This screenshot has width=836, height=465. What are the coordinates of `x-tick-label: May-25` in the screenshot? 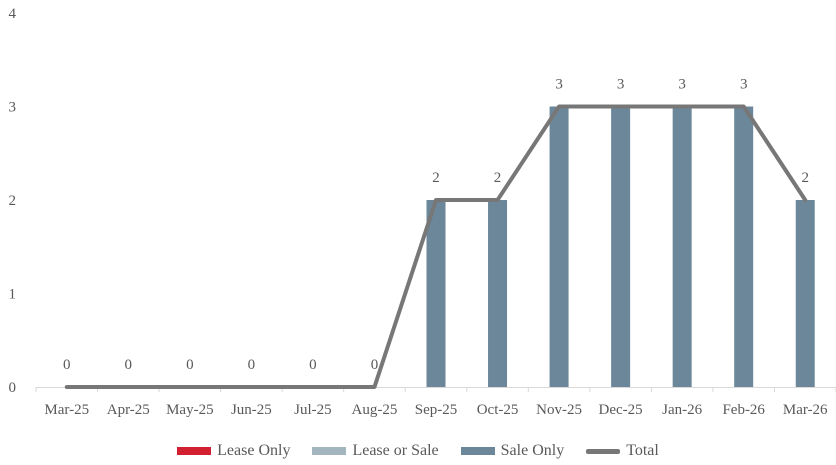 It's located at (190, 410).